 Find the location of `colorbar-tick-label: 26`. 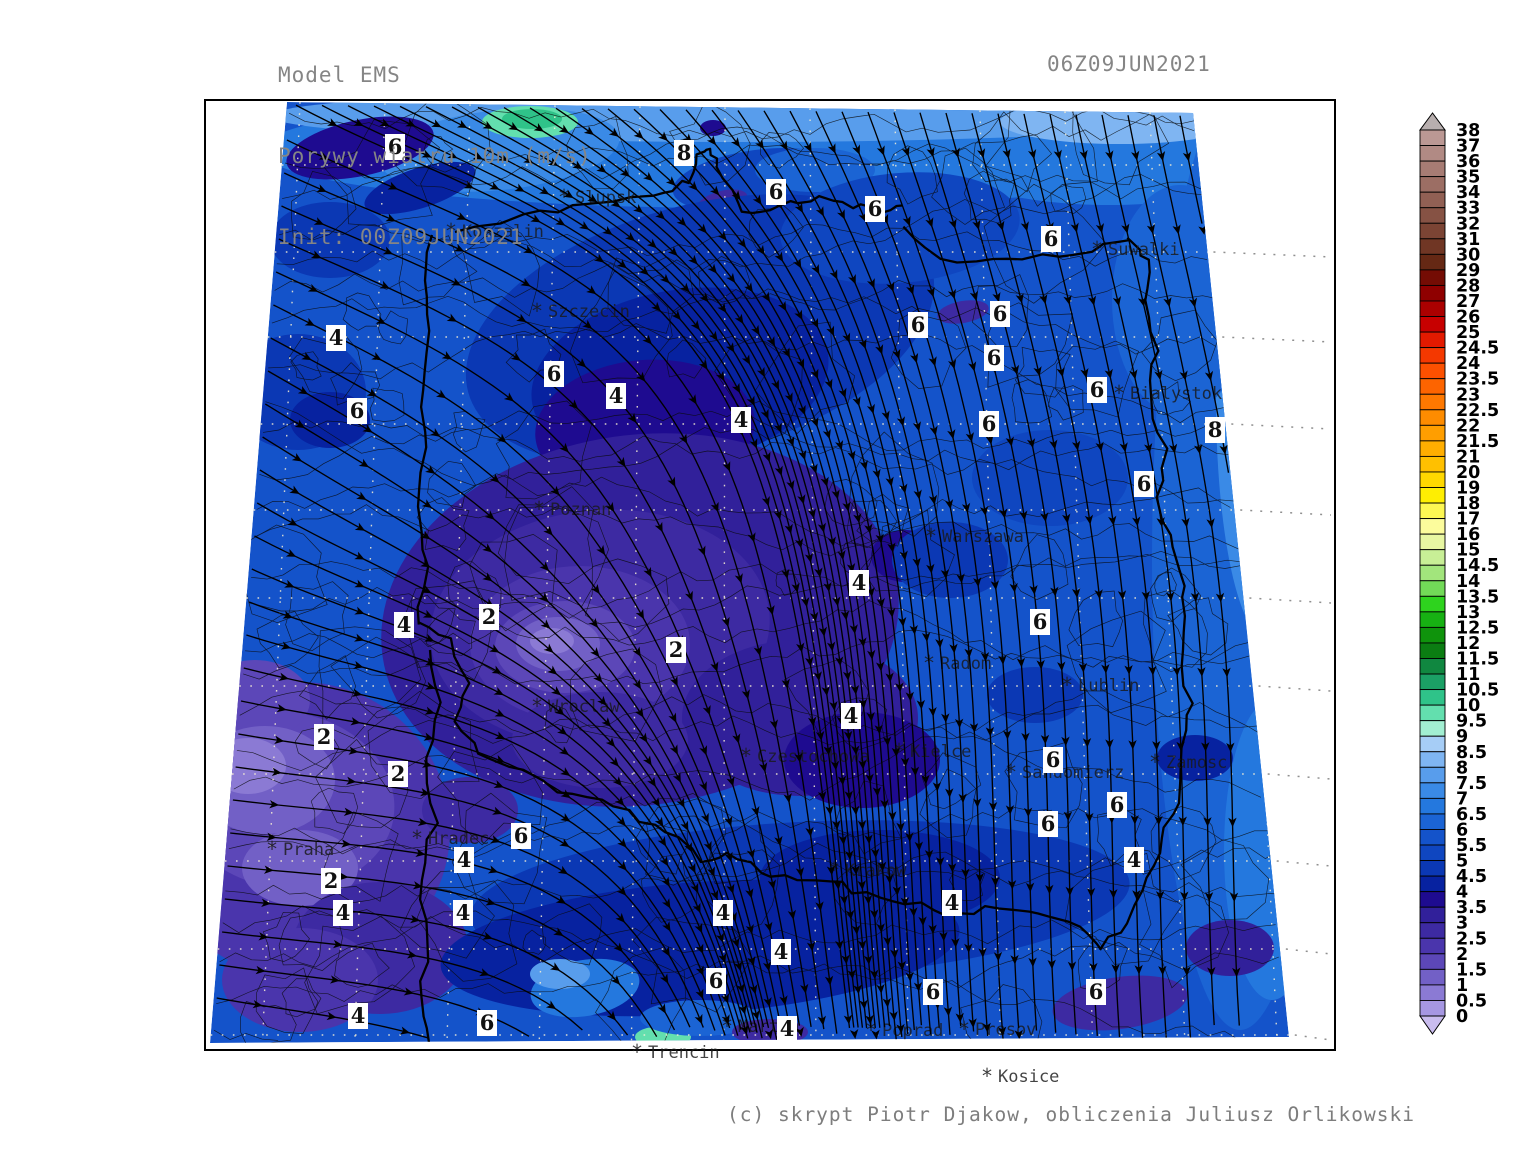

colorbar-tick-label: 26 is located at coordinates (1468, 318).